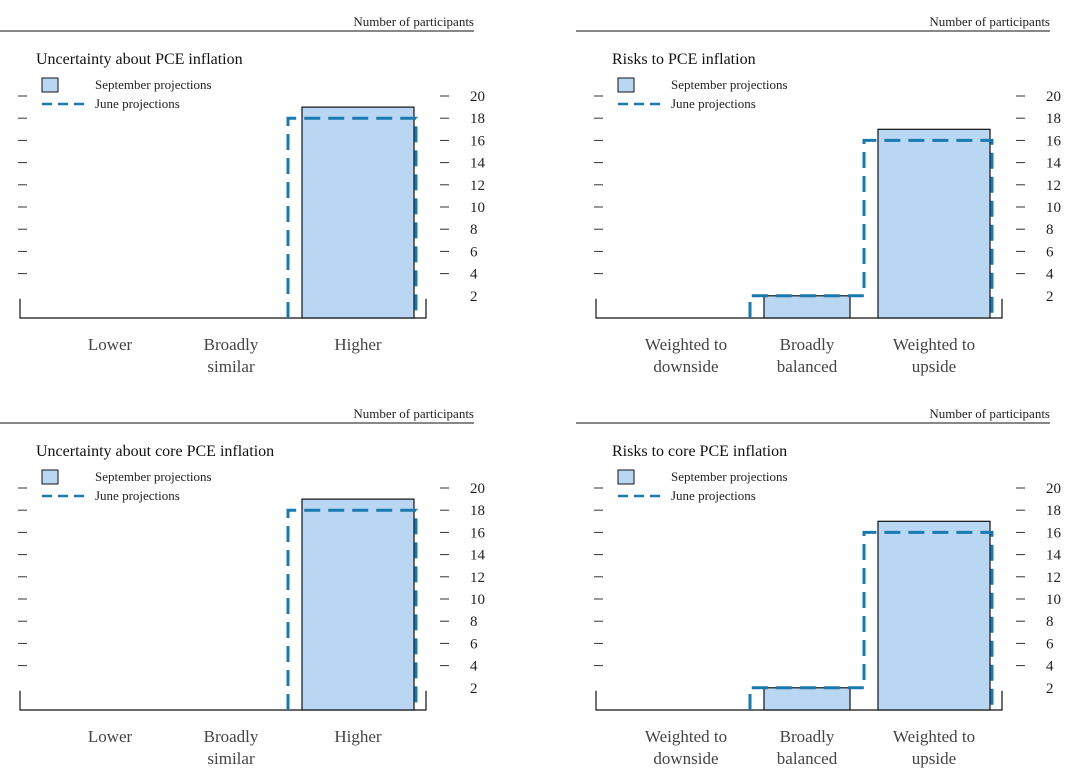 This screenshot has width=1068, height=776. What do you see at coordinates (139, 59) in the screenshot?
I see `chart-title: Uncertainty about PCE inflation` at bounding box center [139, 59].